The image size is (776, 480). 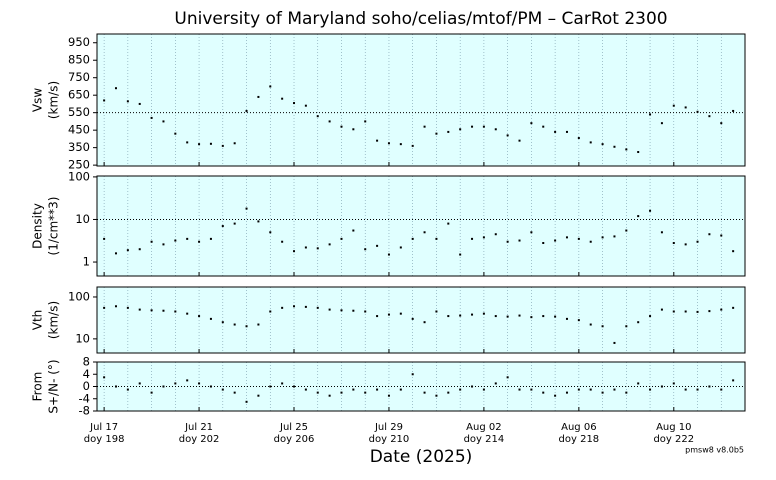 What do you see at coordinates (484, 439) in the screenshot?
I see `x-tick-doy: doy 214` at bounding box center [484, 439].